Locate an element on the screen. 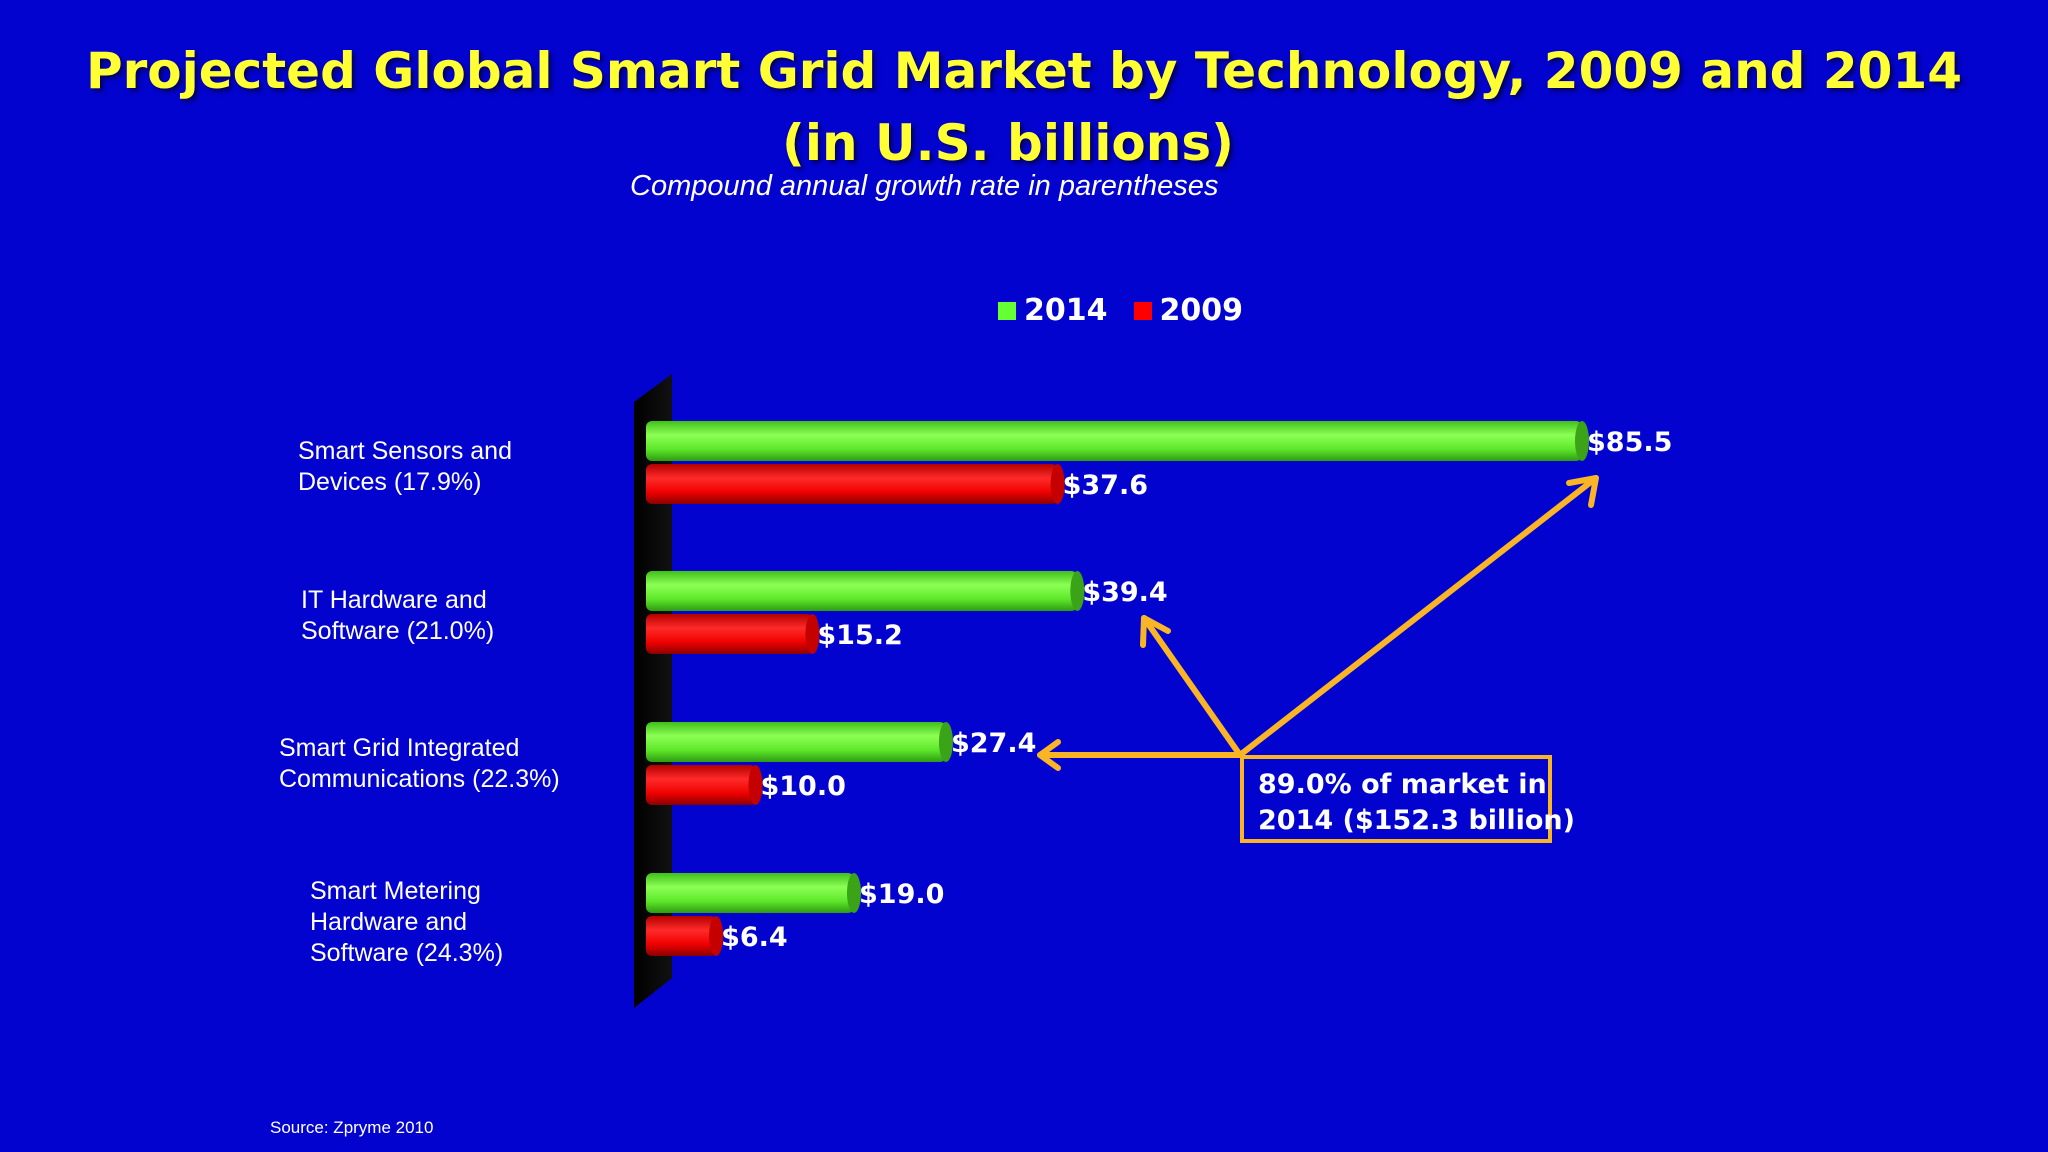 Image resolution: width=2048 pixels, height=1152 pixels. data-label: $27.4 is located at coordinates (993, 743).